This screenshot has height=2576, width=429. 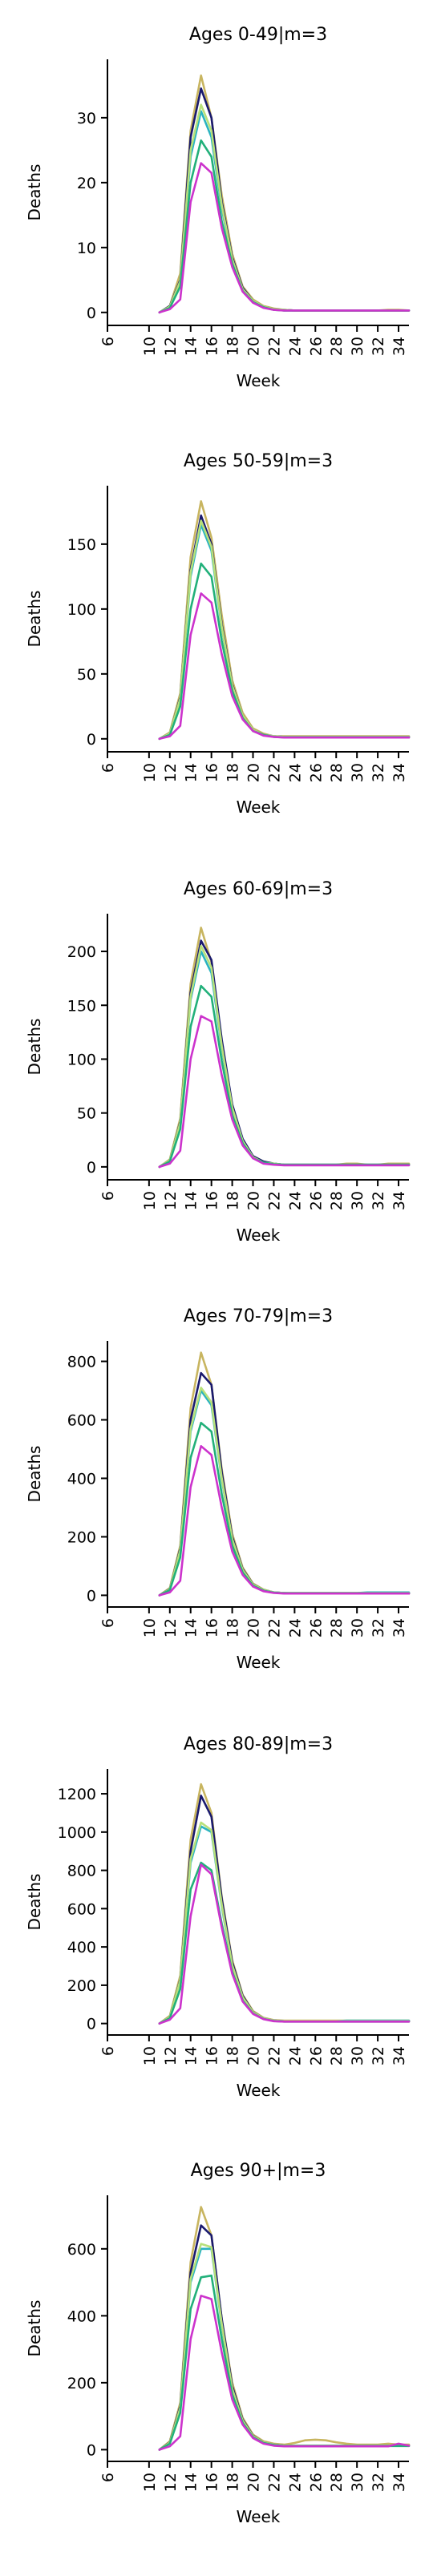 What do you see at coordinates (86, 184) in the screenshot?
I see `y-tick-label: 20` at bounding box center [86, 184].